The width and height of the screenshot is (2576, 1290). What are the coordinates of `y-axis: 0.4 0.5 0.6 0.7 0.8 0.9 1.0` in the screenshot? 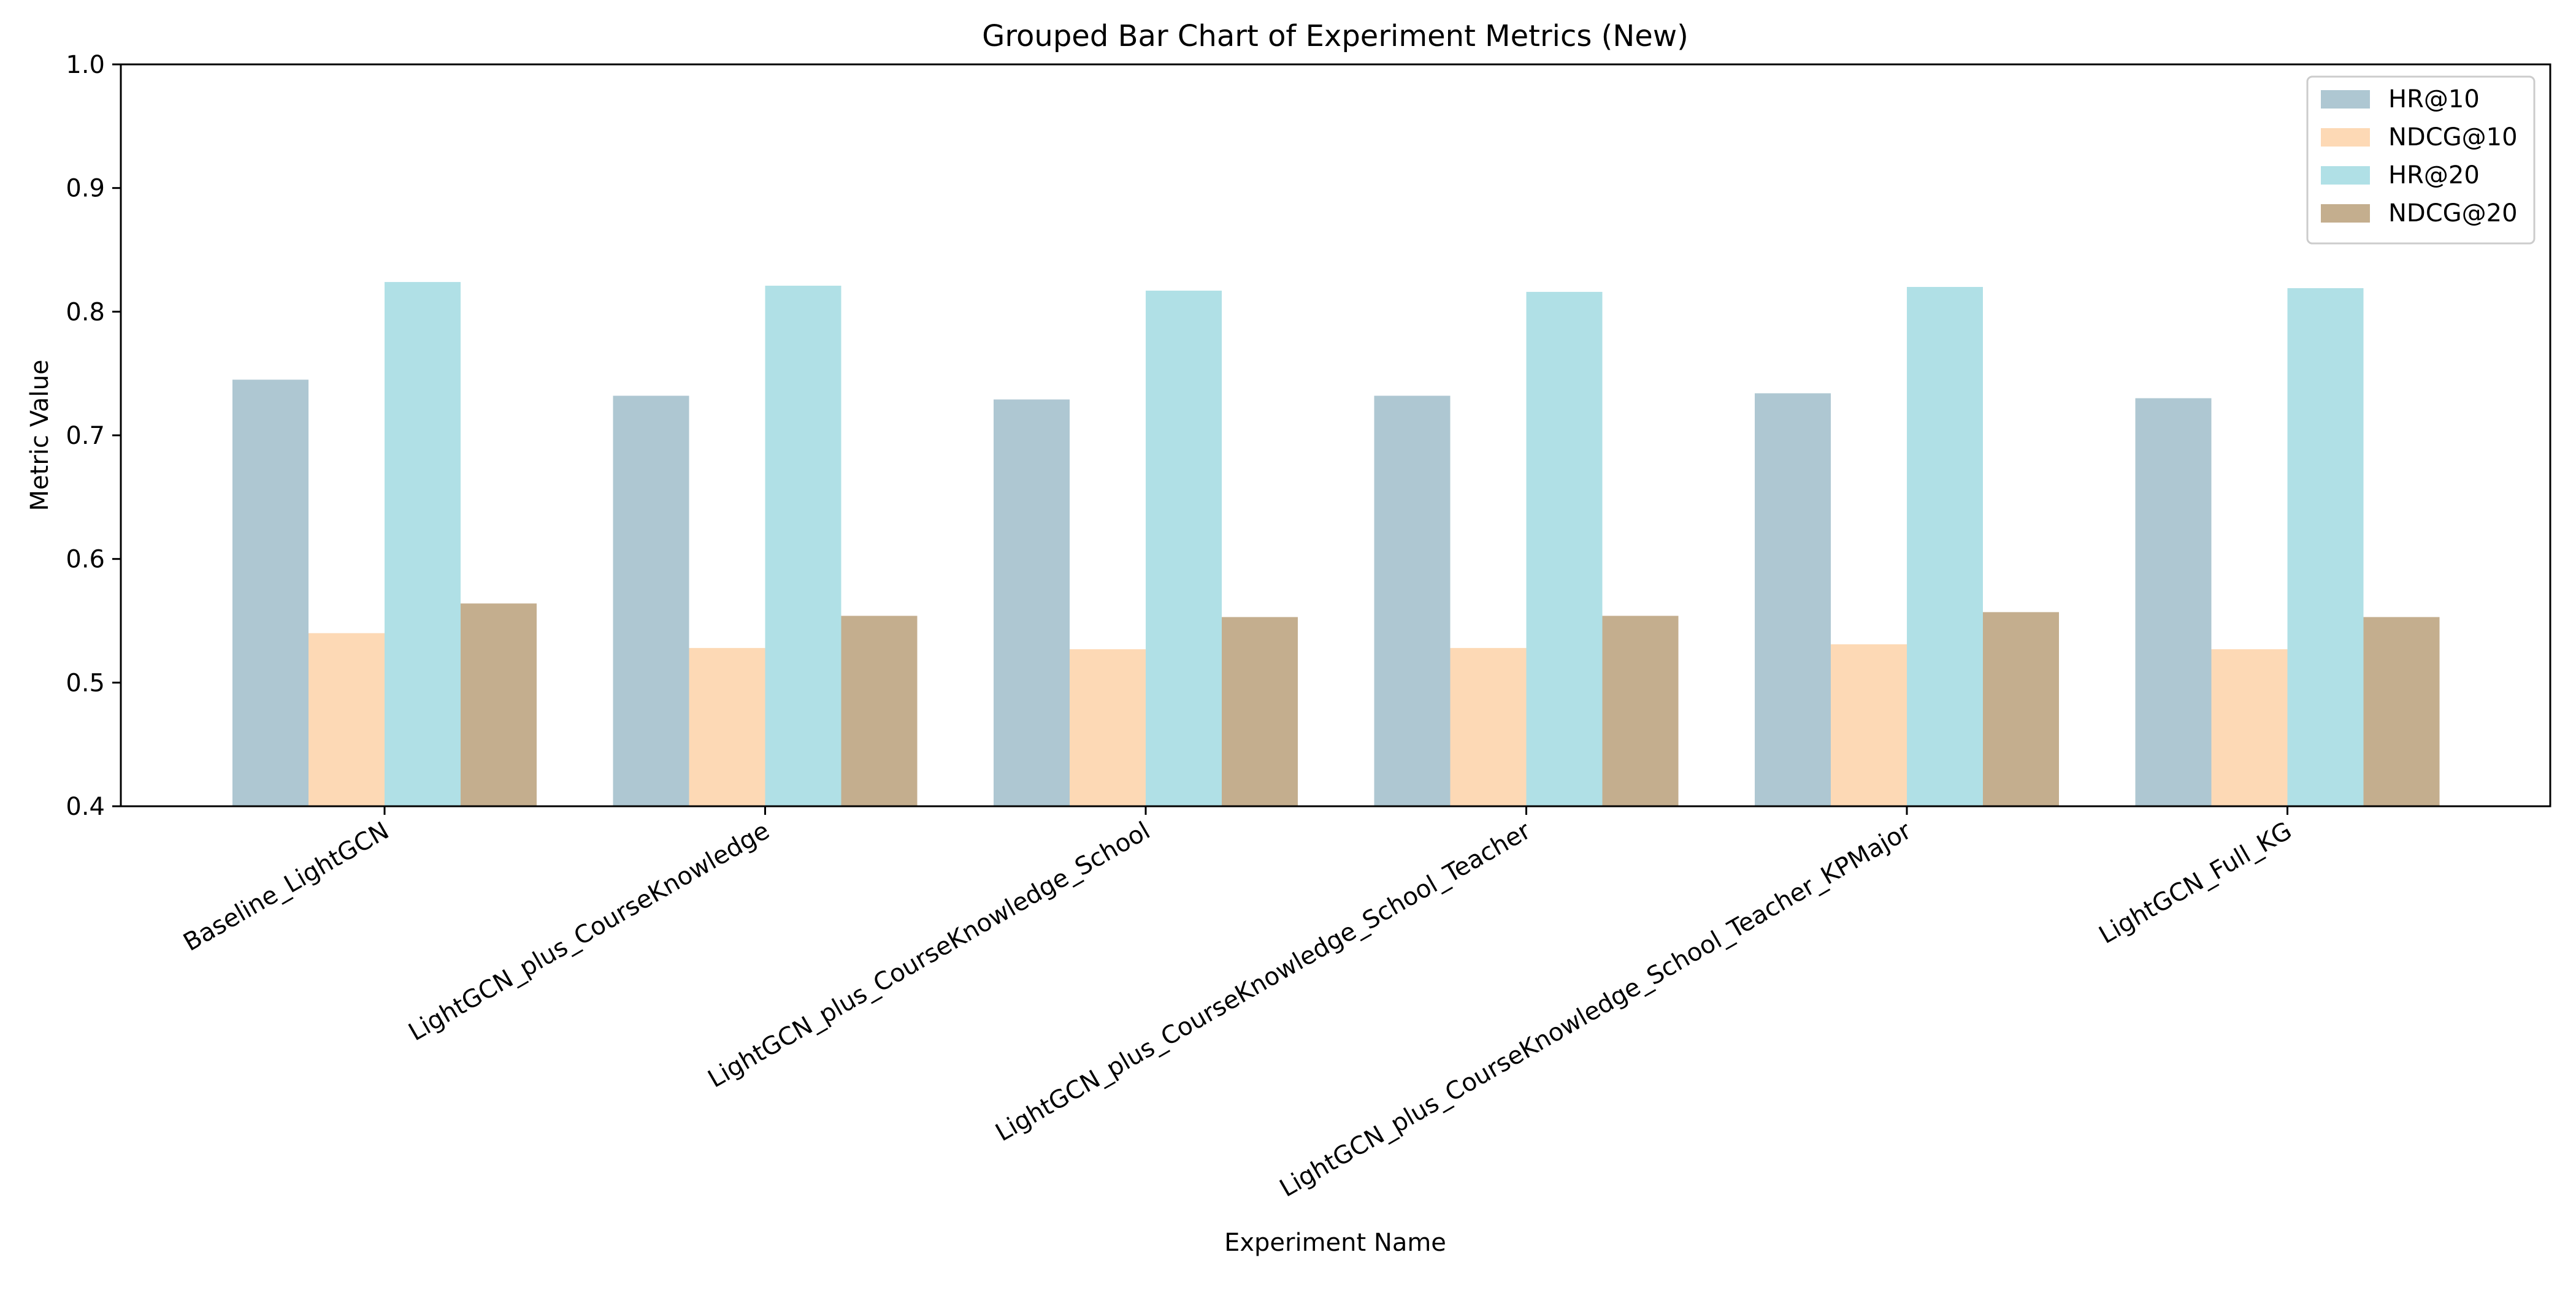 It's located at (93, 436).